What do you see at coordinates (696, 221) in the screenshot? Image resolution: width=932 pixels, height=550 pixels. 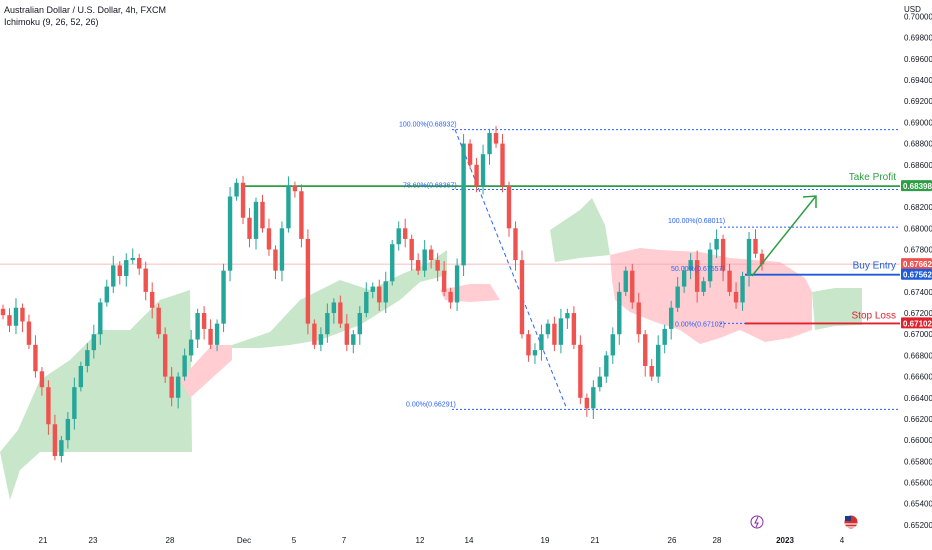 I see `fib-right-label-100: 100.00%(0.68011)` at bounding box center [696, 221].